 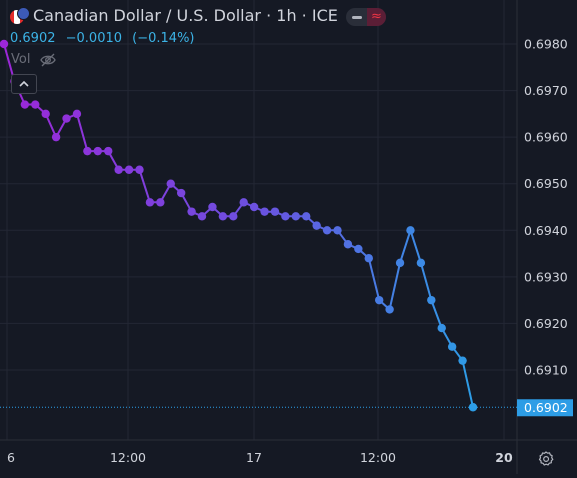 I want to click on collapse-legend-button, so click(x=24, y=84).